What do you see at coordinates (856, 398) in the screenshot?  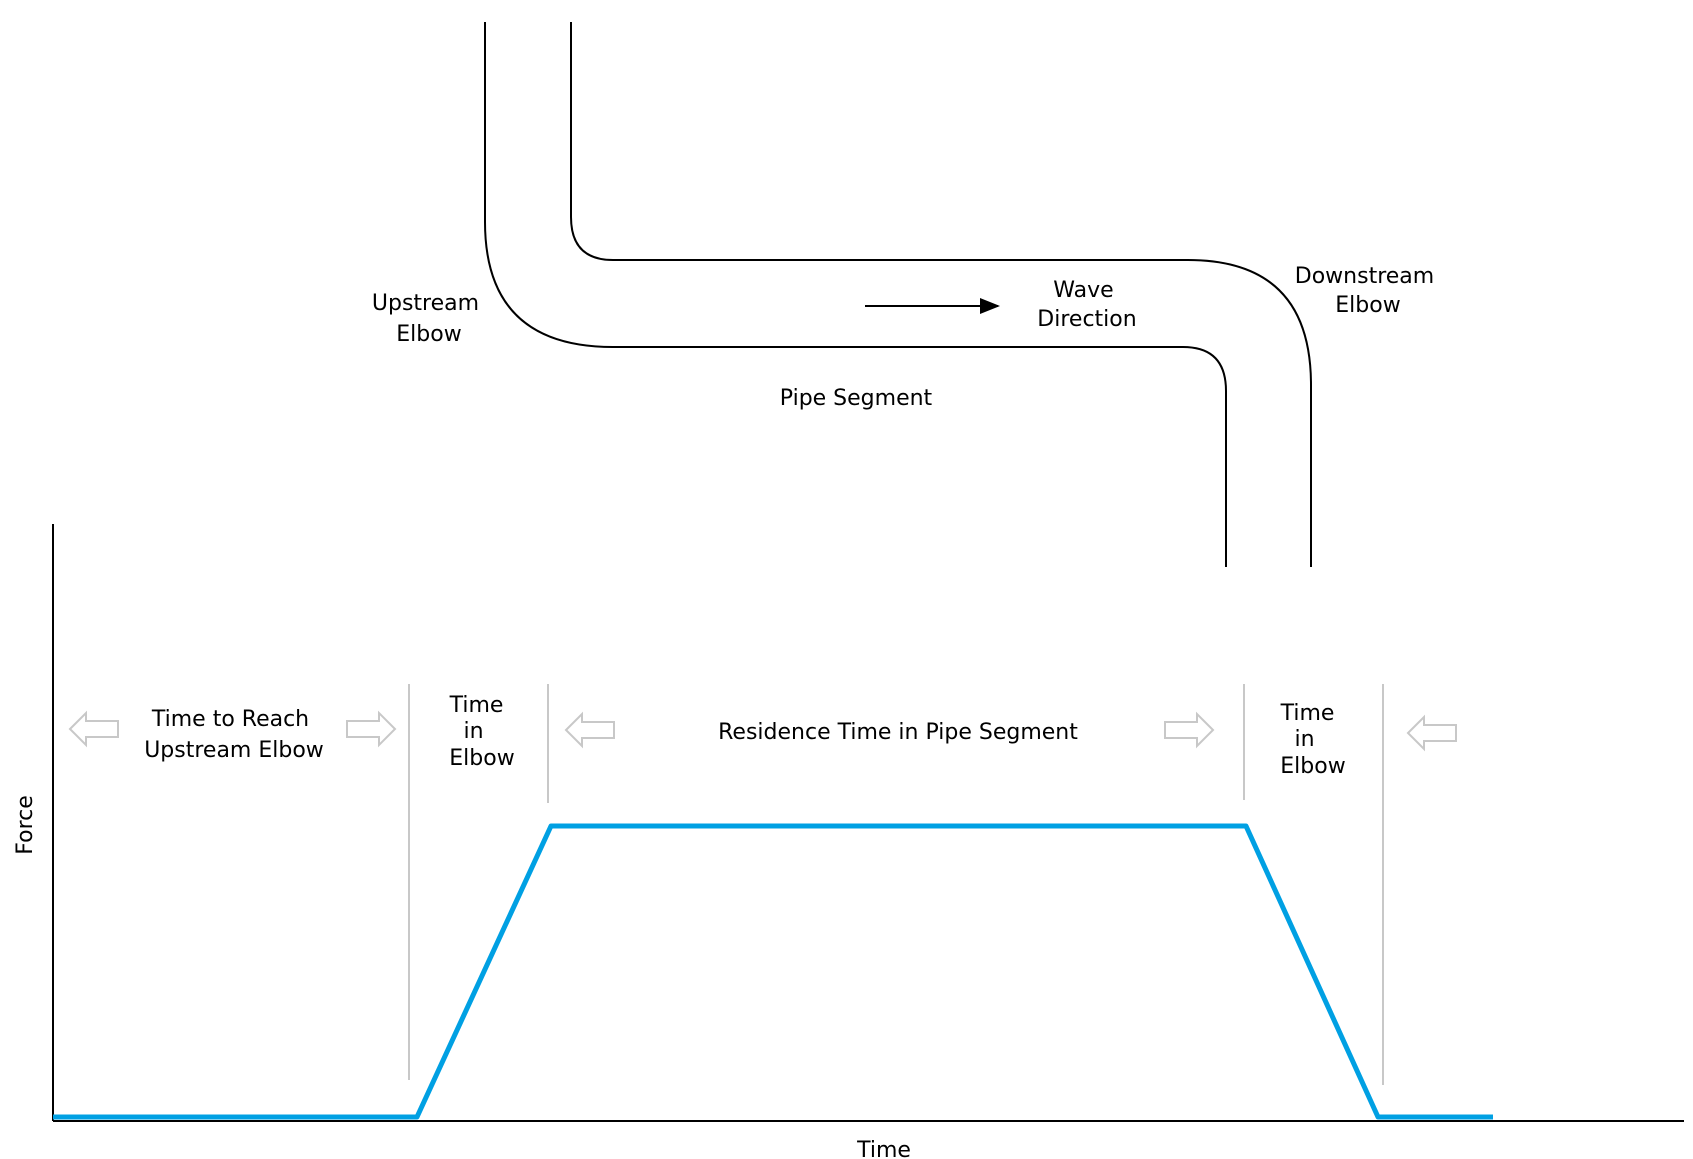 I see `pipe-segment-label: Pipe Segment` at bounding box center [856, 398].